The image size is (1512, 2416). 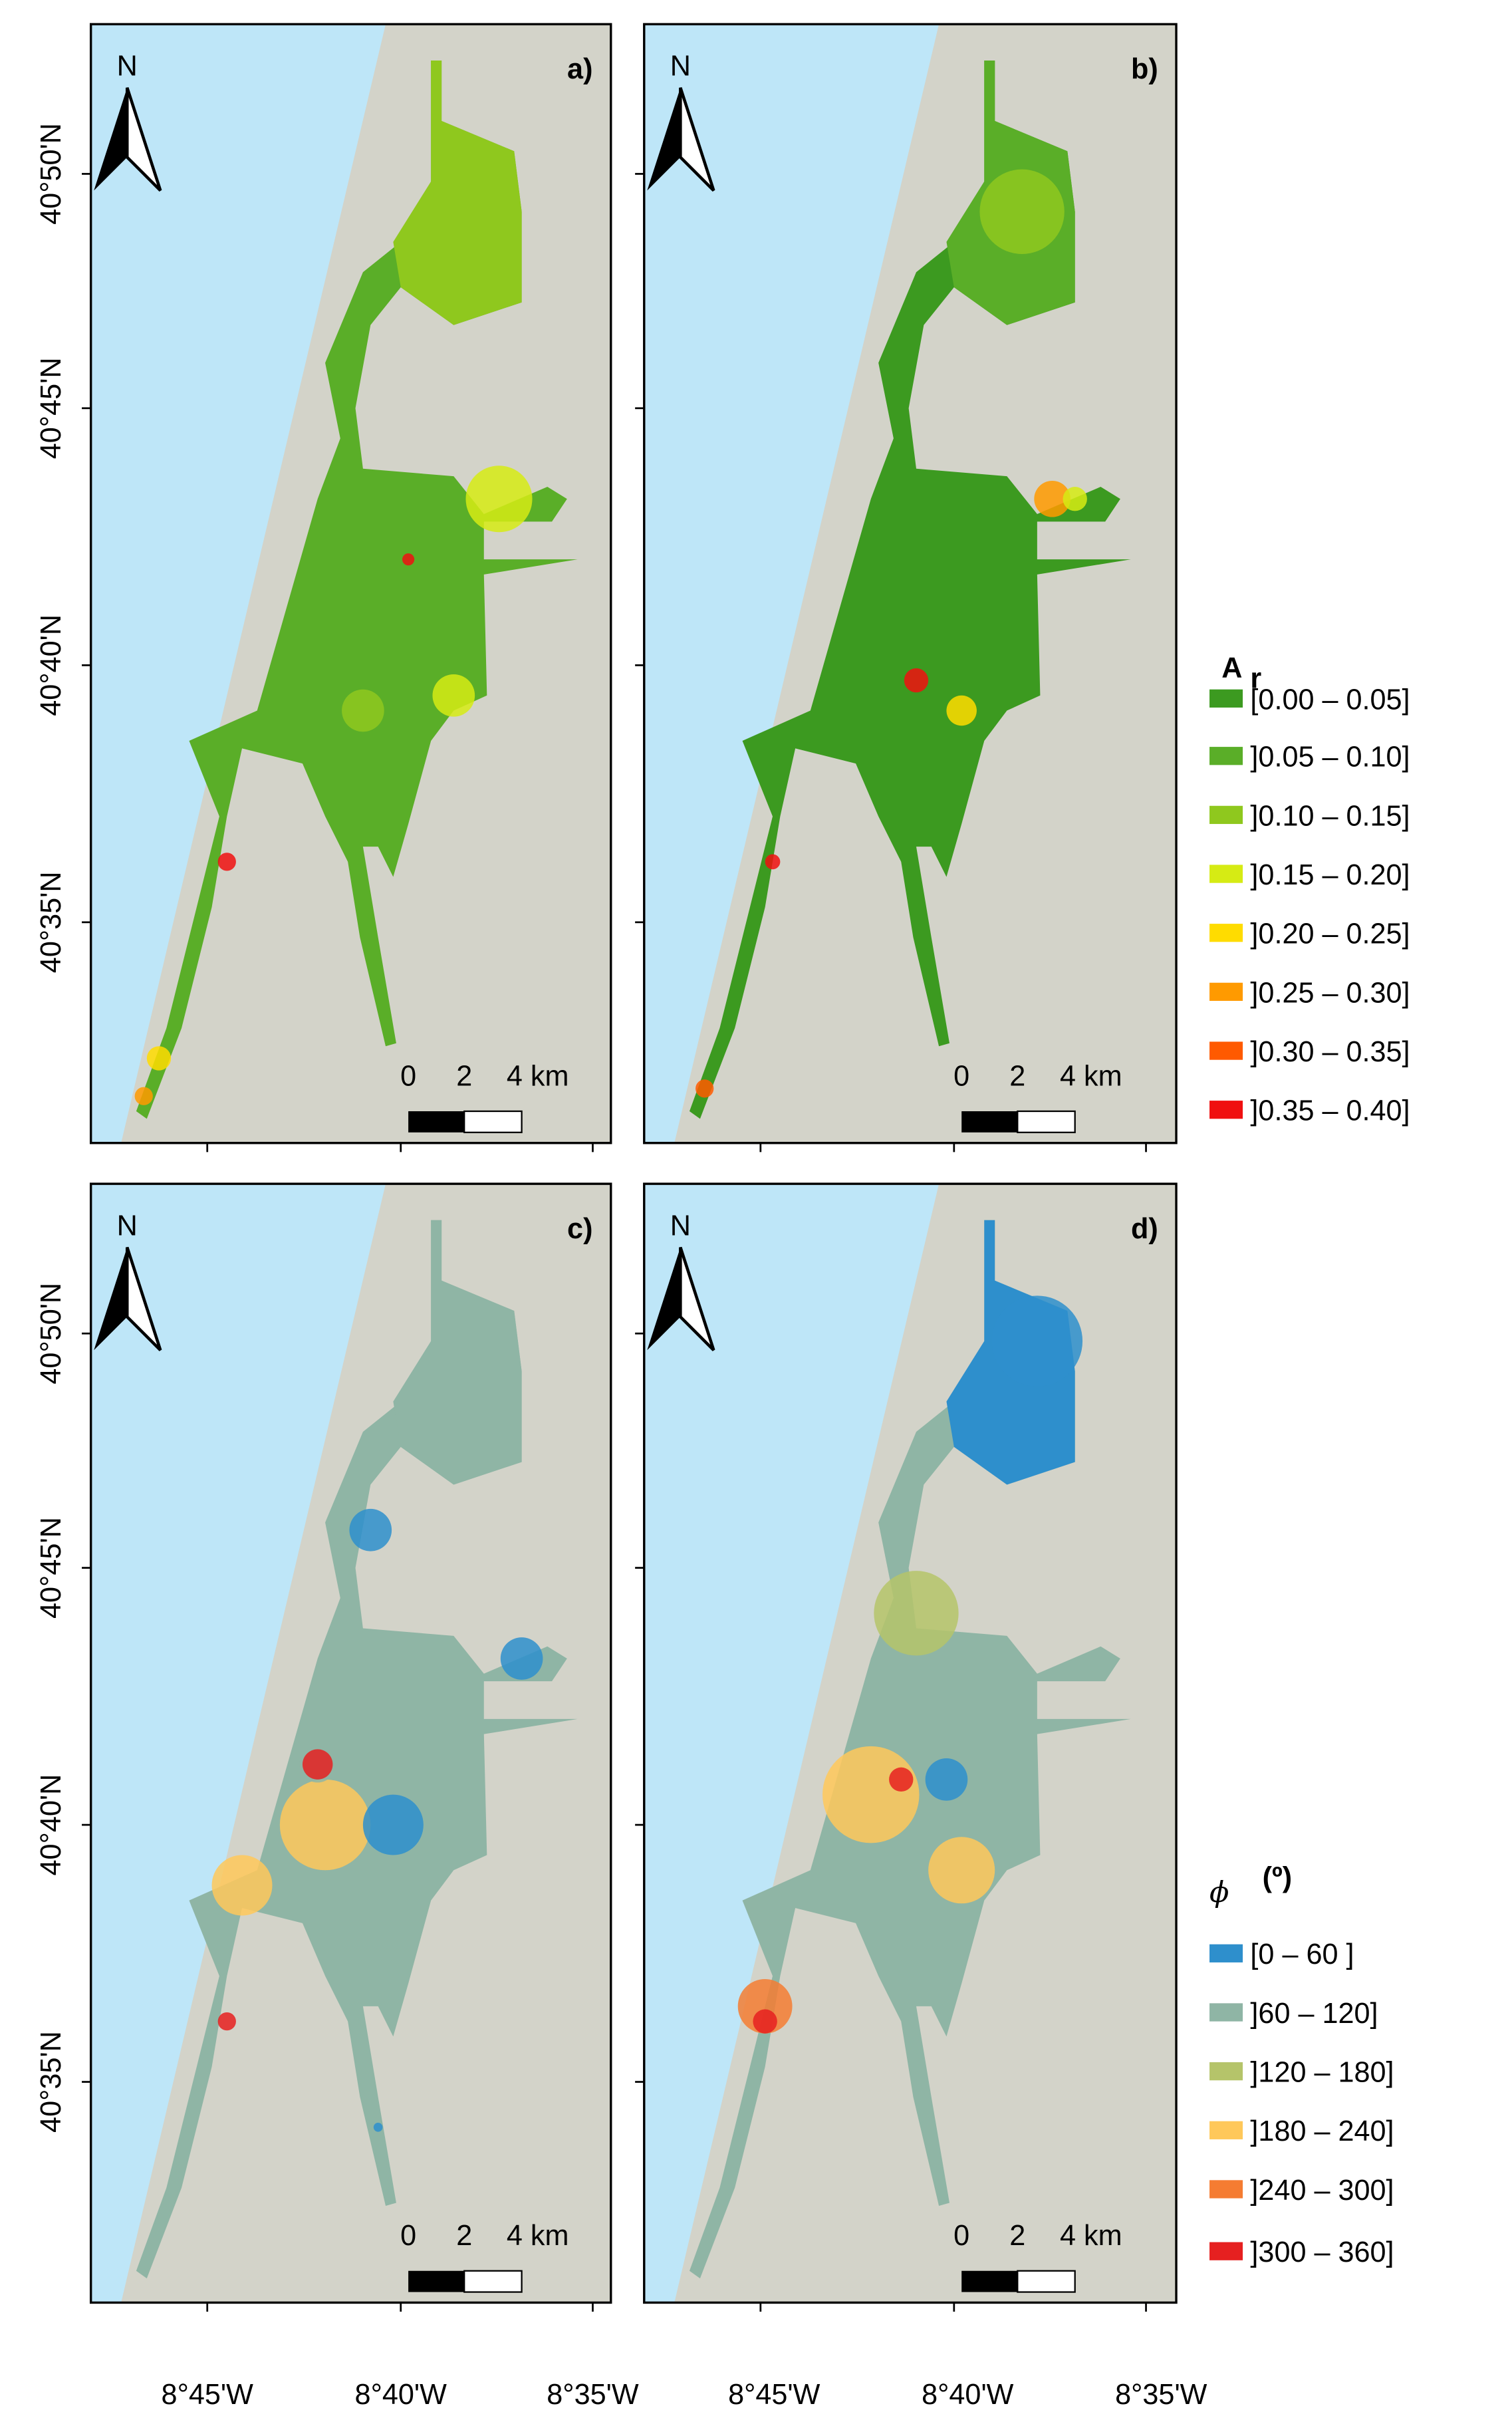 I want to click on legend-label: ]0.15 – 0.20], so click(x=1330, y=875).